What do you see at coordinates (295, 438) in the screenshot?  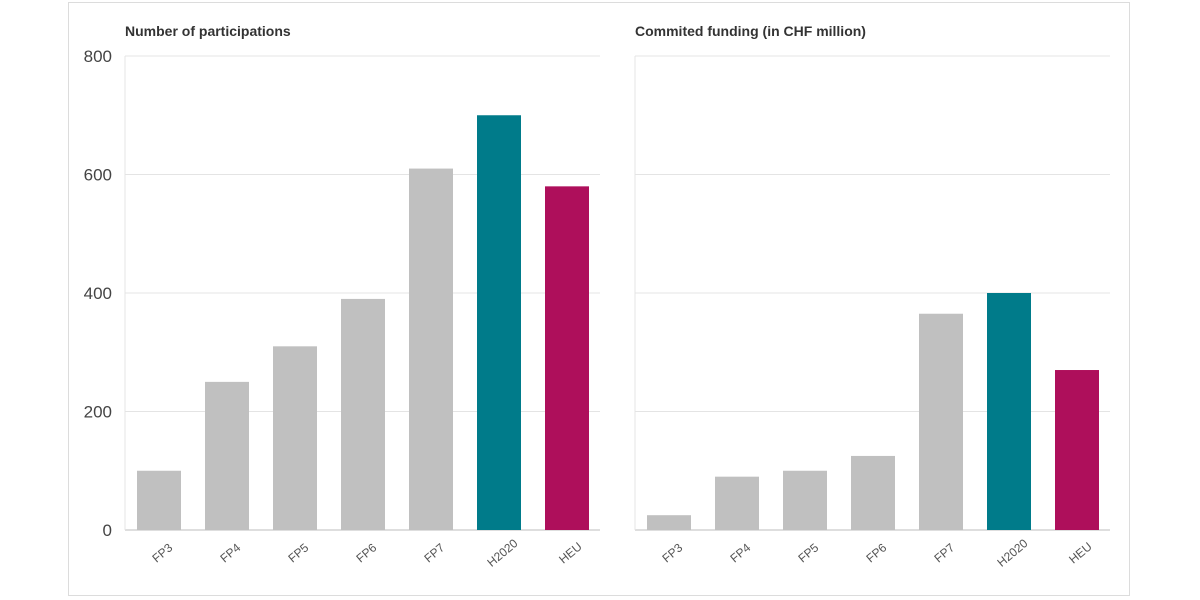 I see `bar-participations-fp5` at bounding box center [295, 438].